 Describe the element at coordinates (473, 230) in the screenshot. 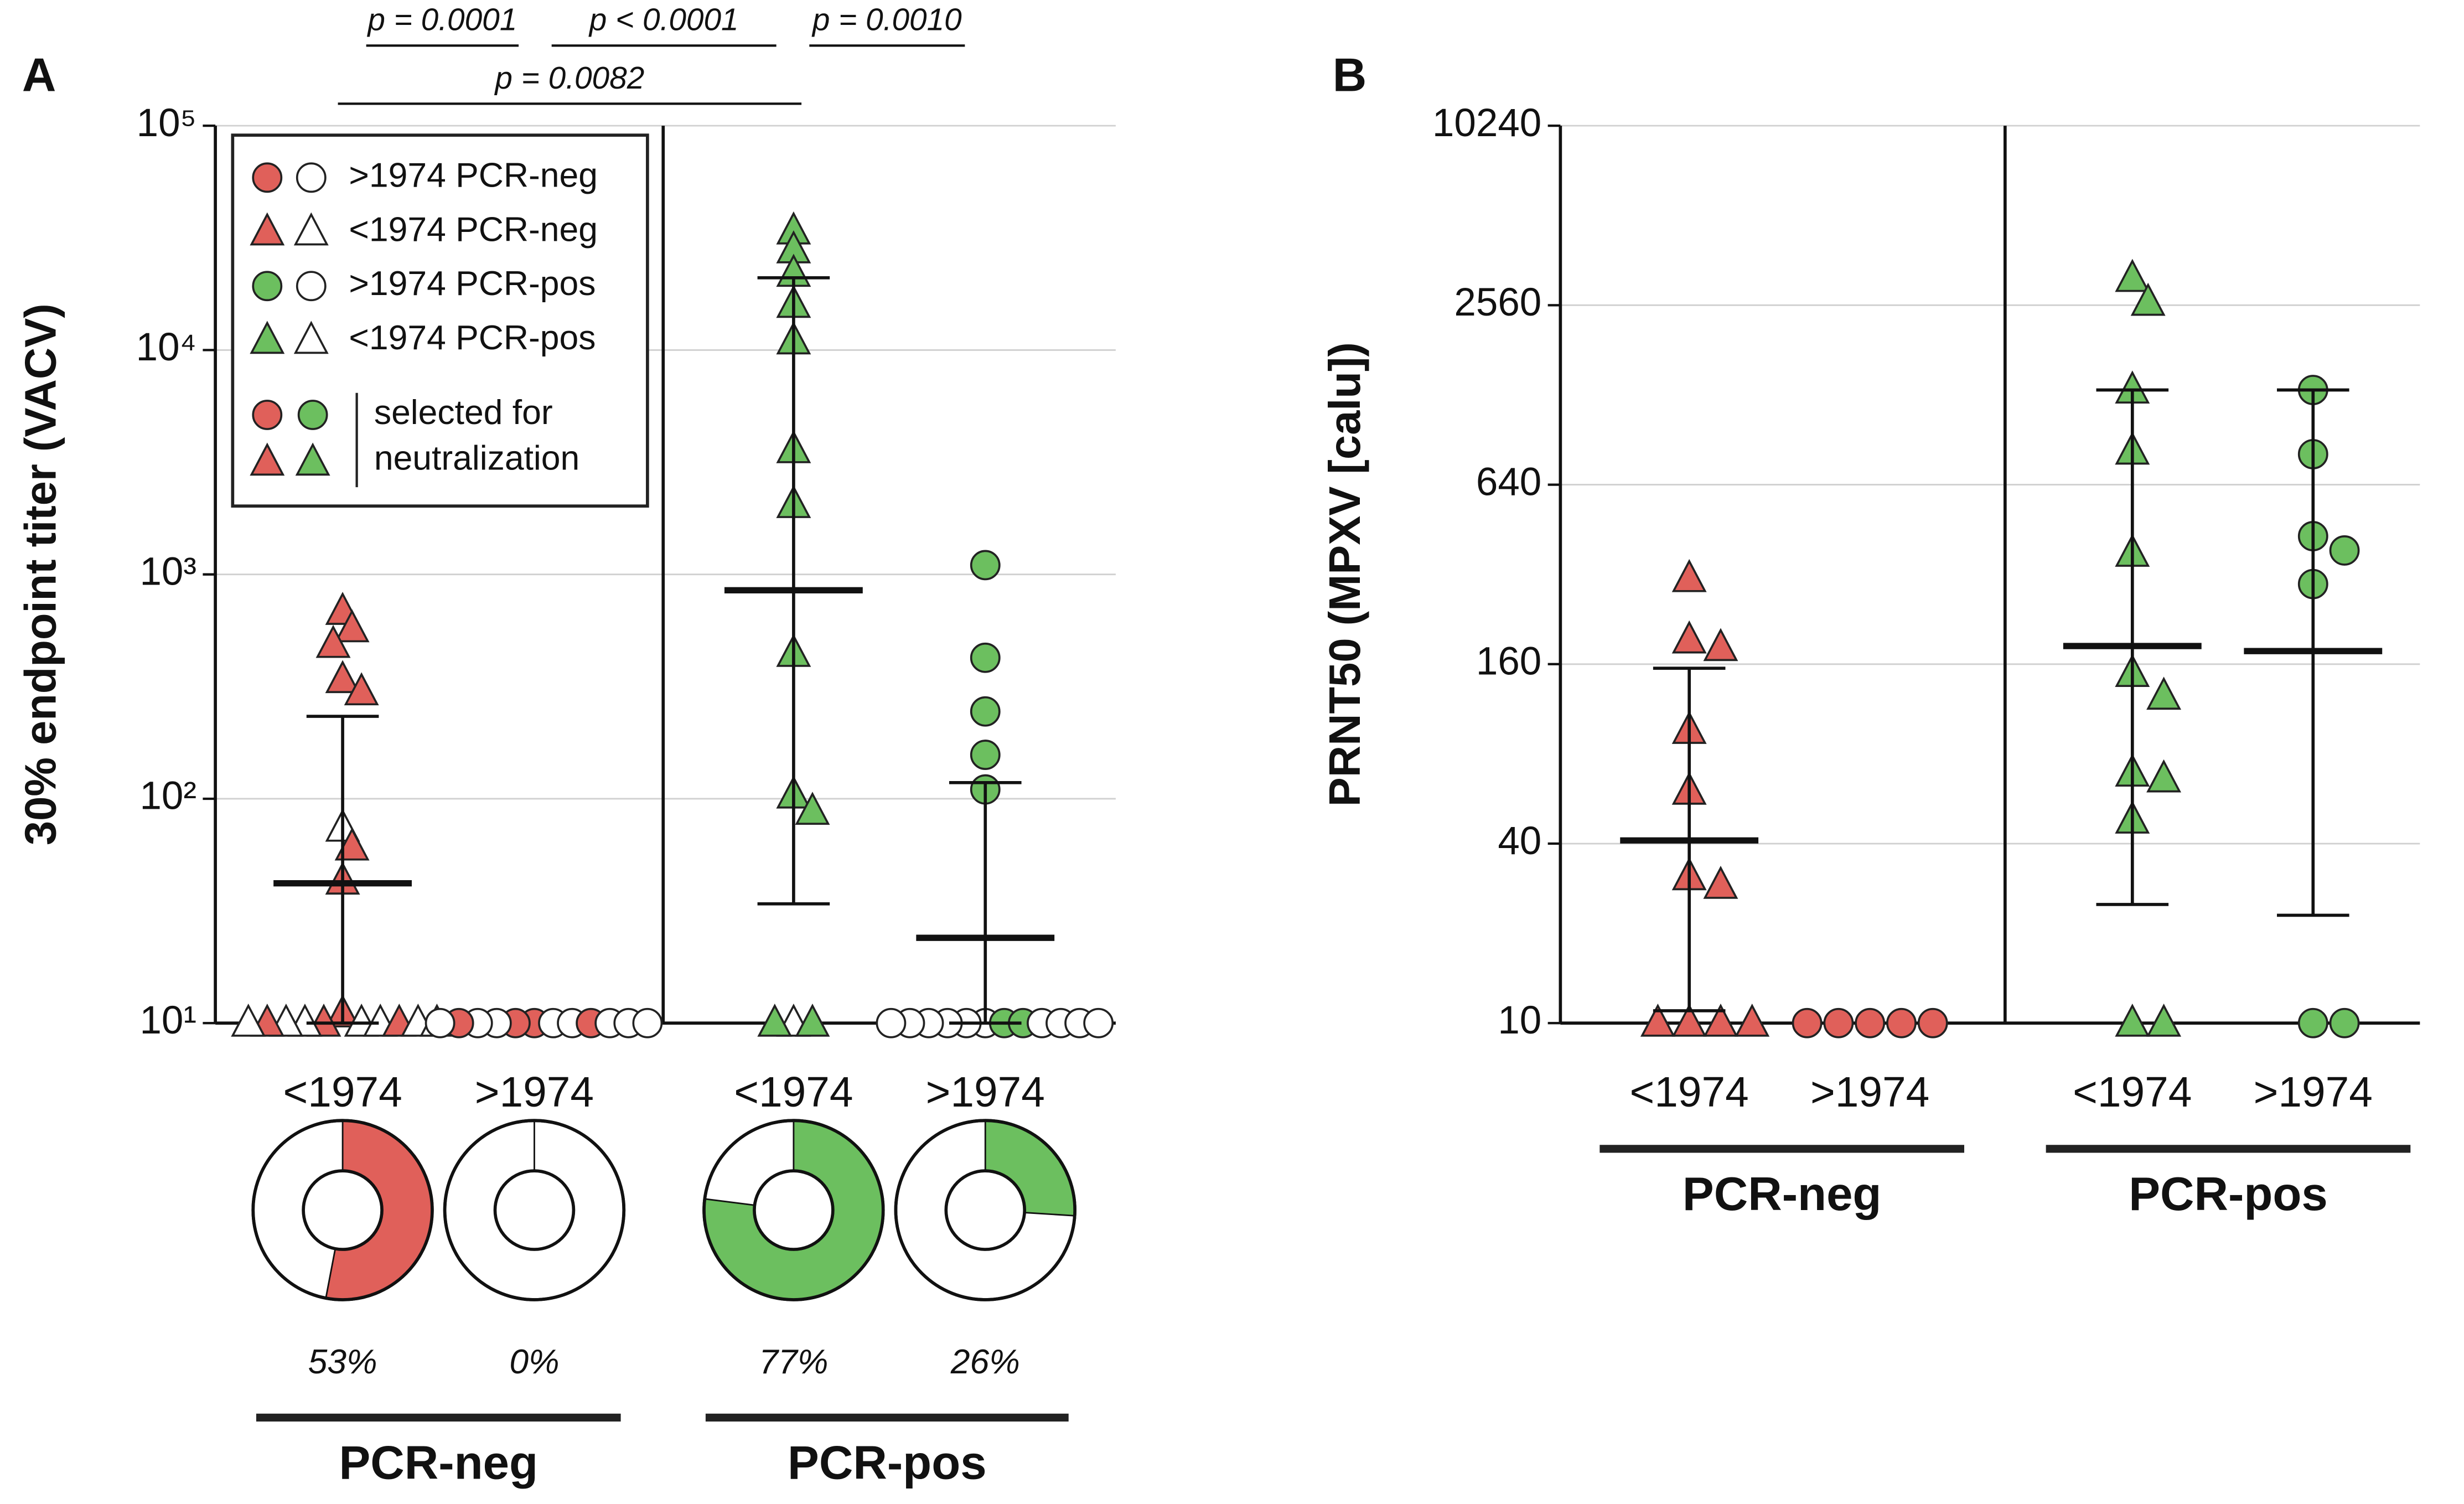

I see `legend-label: <1974 PCR-neg` at that location.